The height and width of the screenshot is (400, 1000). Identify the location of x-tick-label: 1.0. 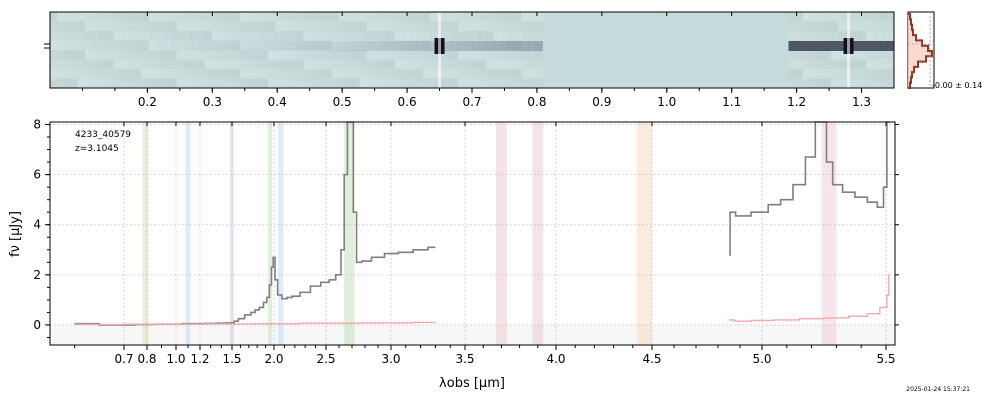
(175, 359).